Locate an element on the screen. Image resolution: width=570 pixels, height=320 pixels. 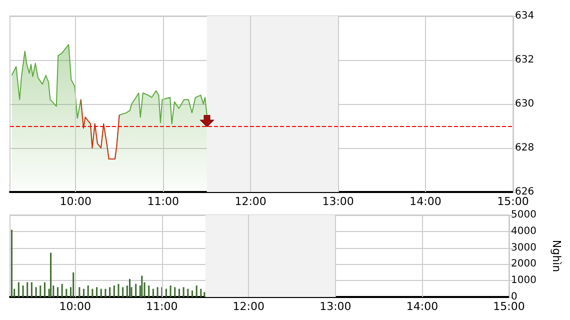
y-tick-label: 0 is located at coordinates (514, 297).